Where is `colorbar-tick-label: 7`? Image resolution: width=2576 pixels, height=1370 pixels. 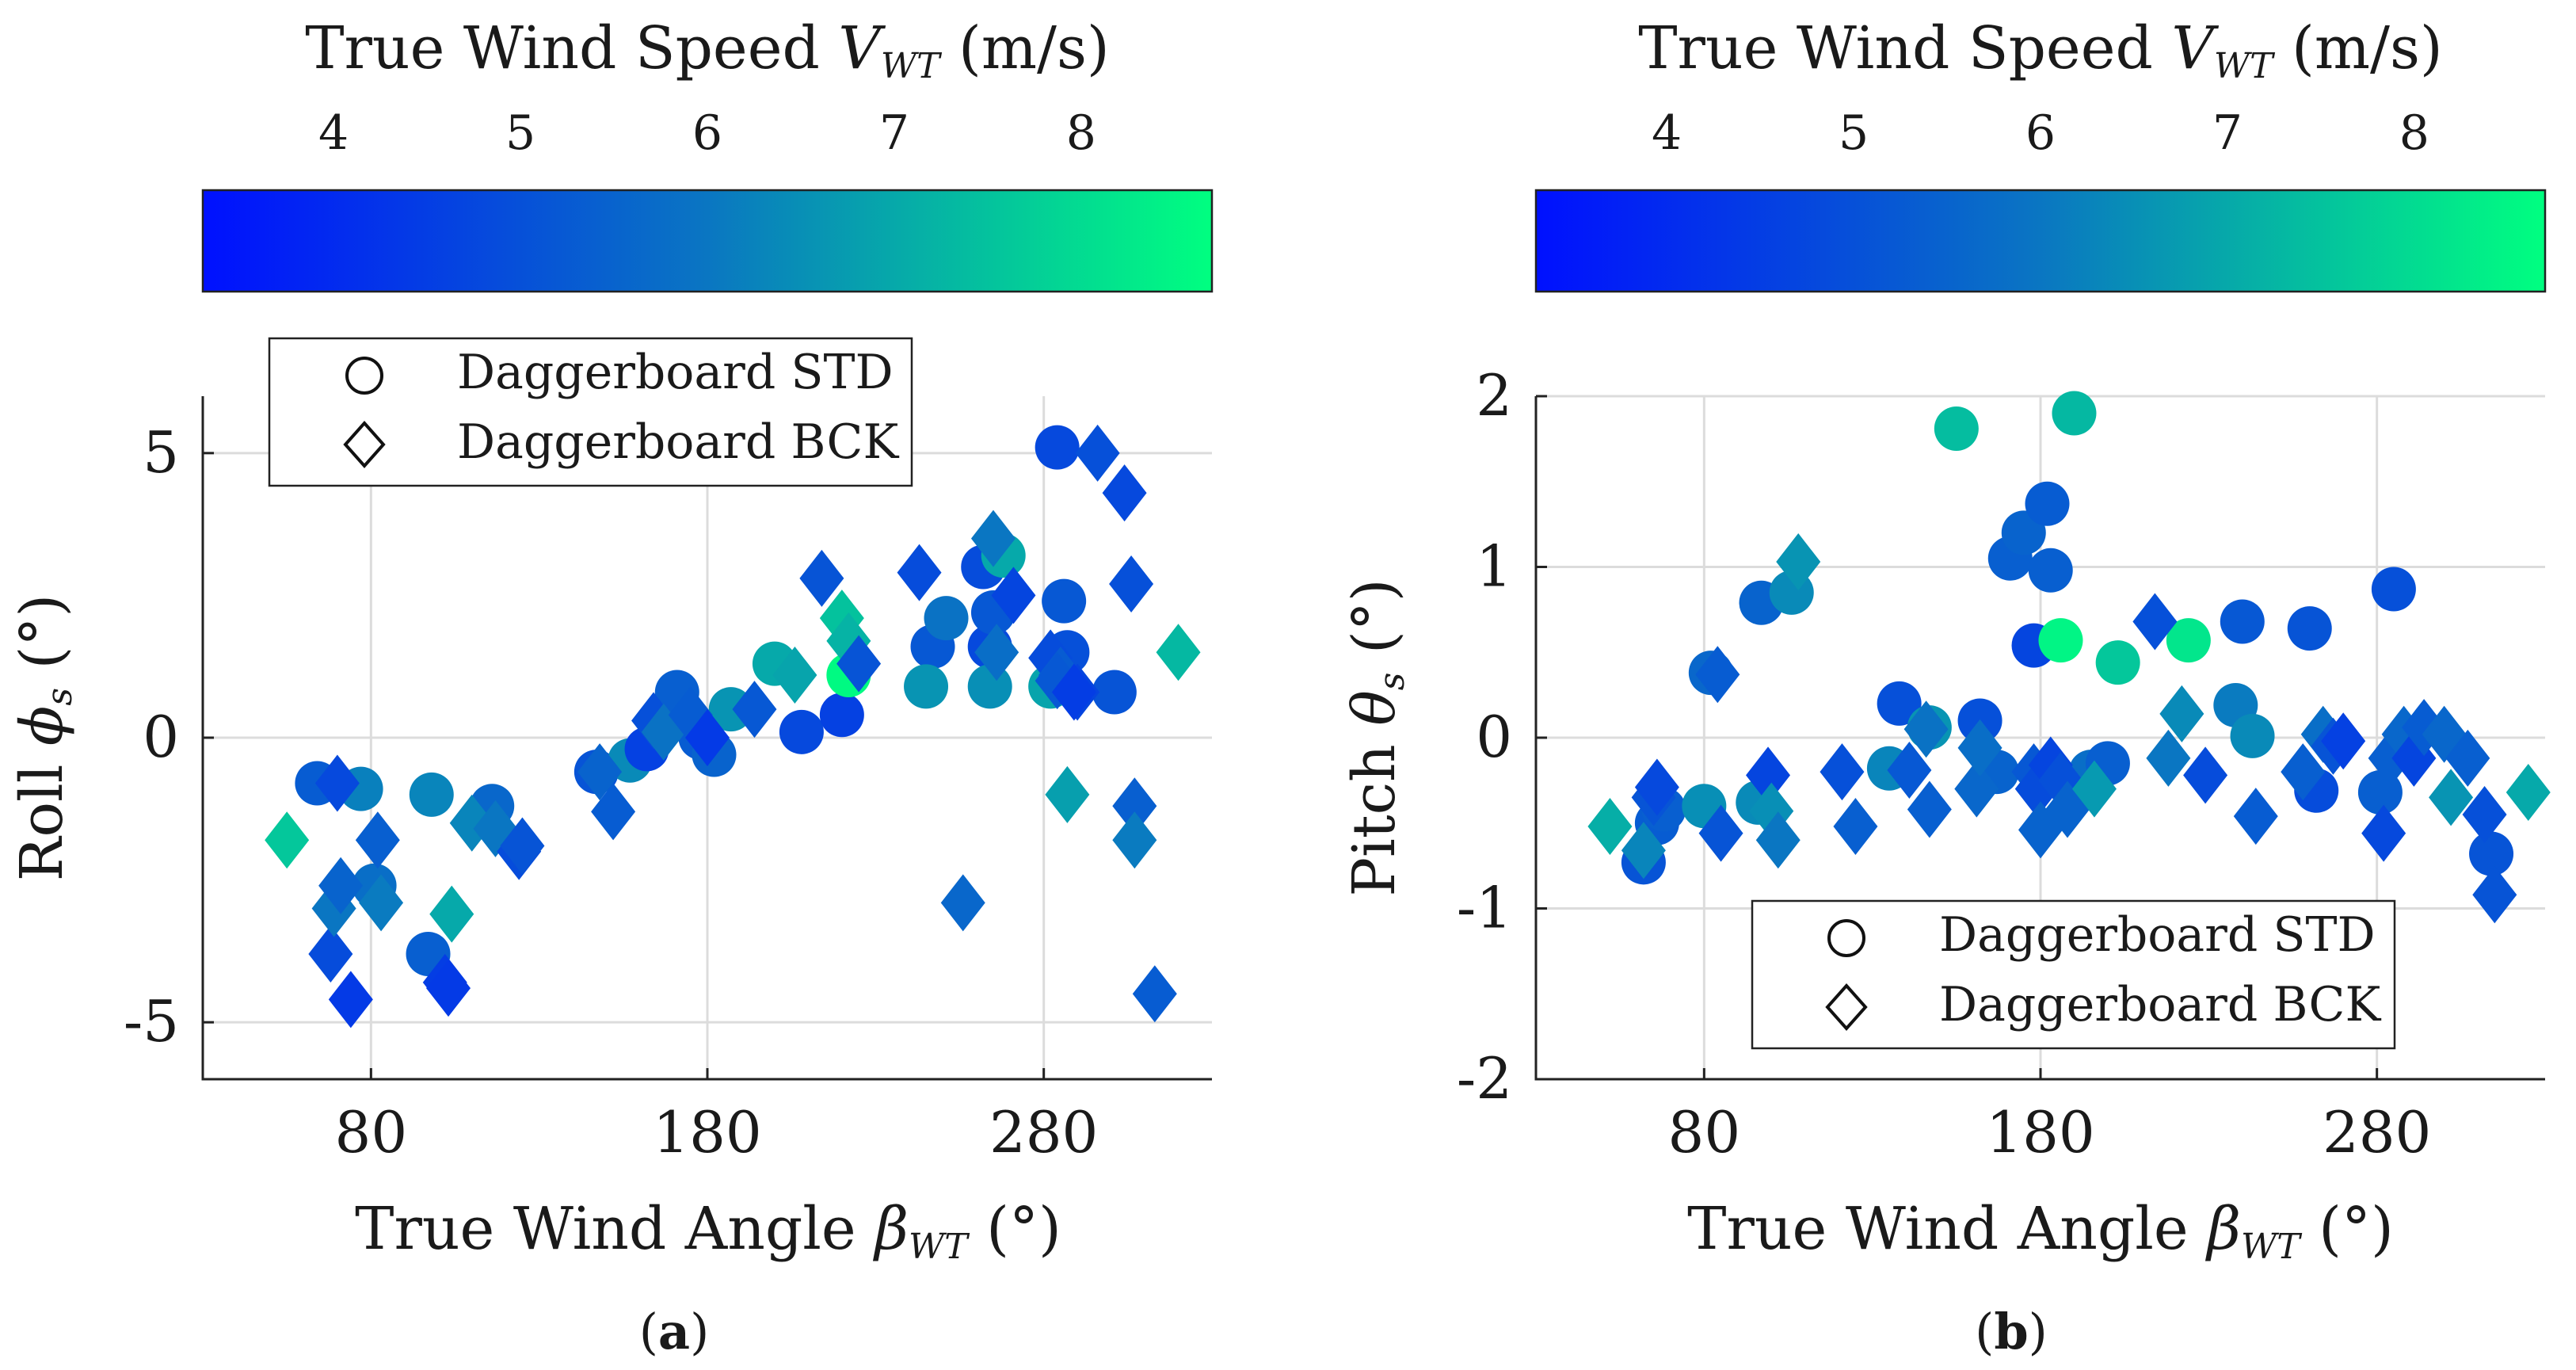 colorbar-tick-label: 7 is located at coordinates (2227, 133).